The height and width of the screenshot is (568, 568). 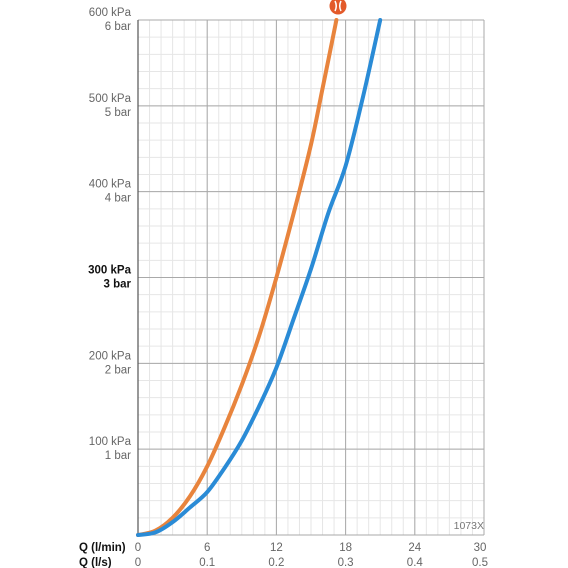 What do you see at coordinates (469, 526) in the screenshot?
I see `product-code-label: 1073X` at bounding box center [469, 526].